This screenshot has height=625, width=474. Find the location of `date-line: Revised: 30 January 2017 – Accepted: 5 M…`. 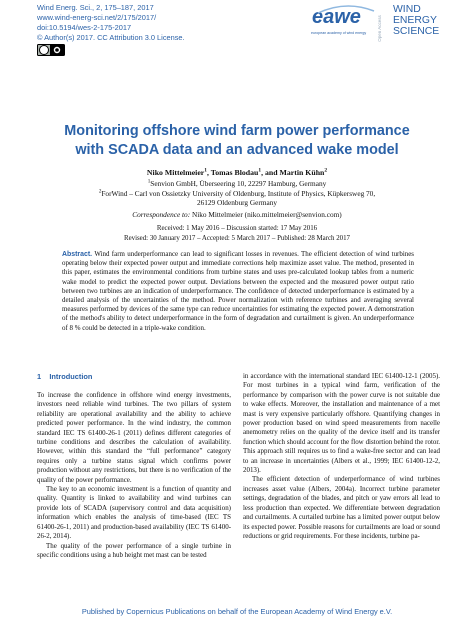

date-line: Revised: 30 January 2017 – Accepted: 5 M… is located at coordinates (236, 238).